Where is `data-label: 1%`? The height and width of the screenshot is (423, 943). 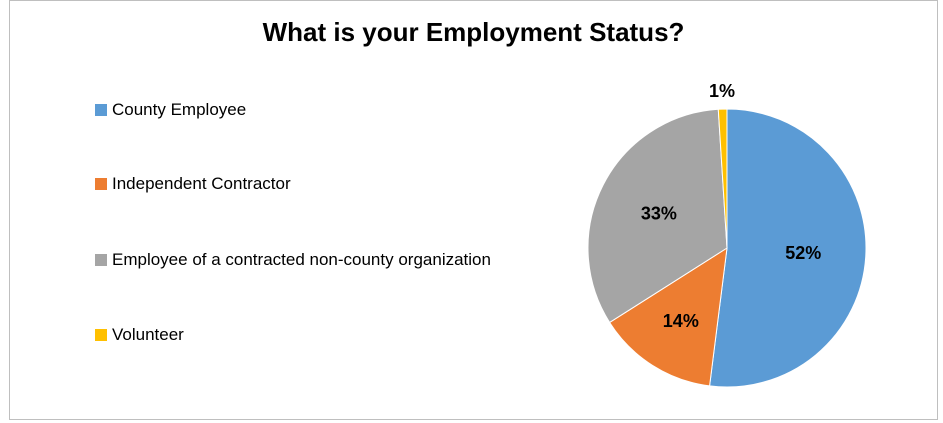
data-label: 1% is located at coordinates (722, 91).